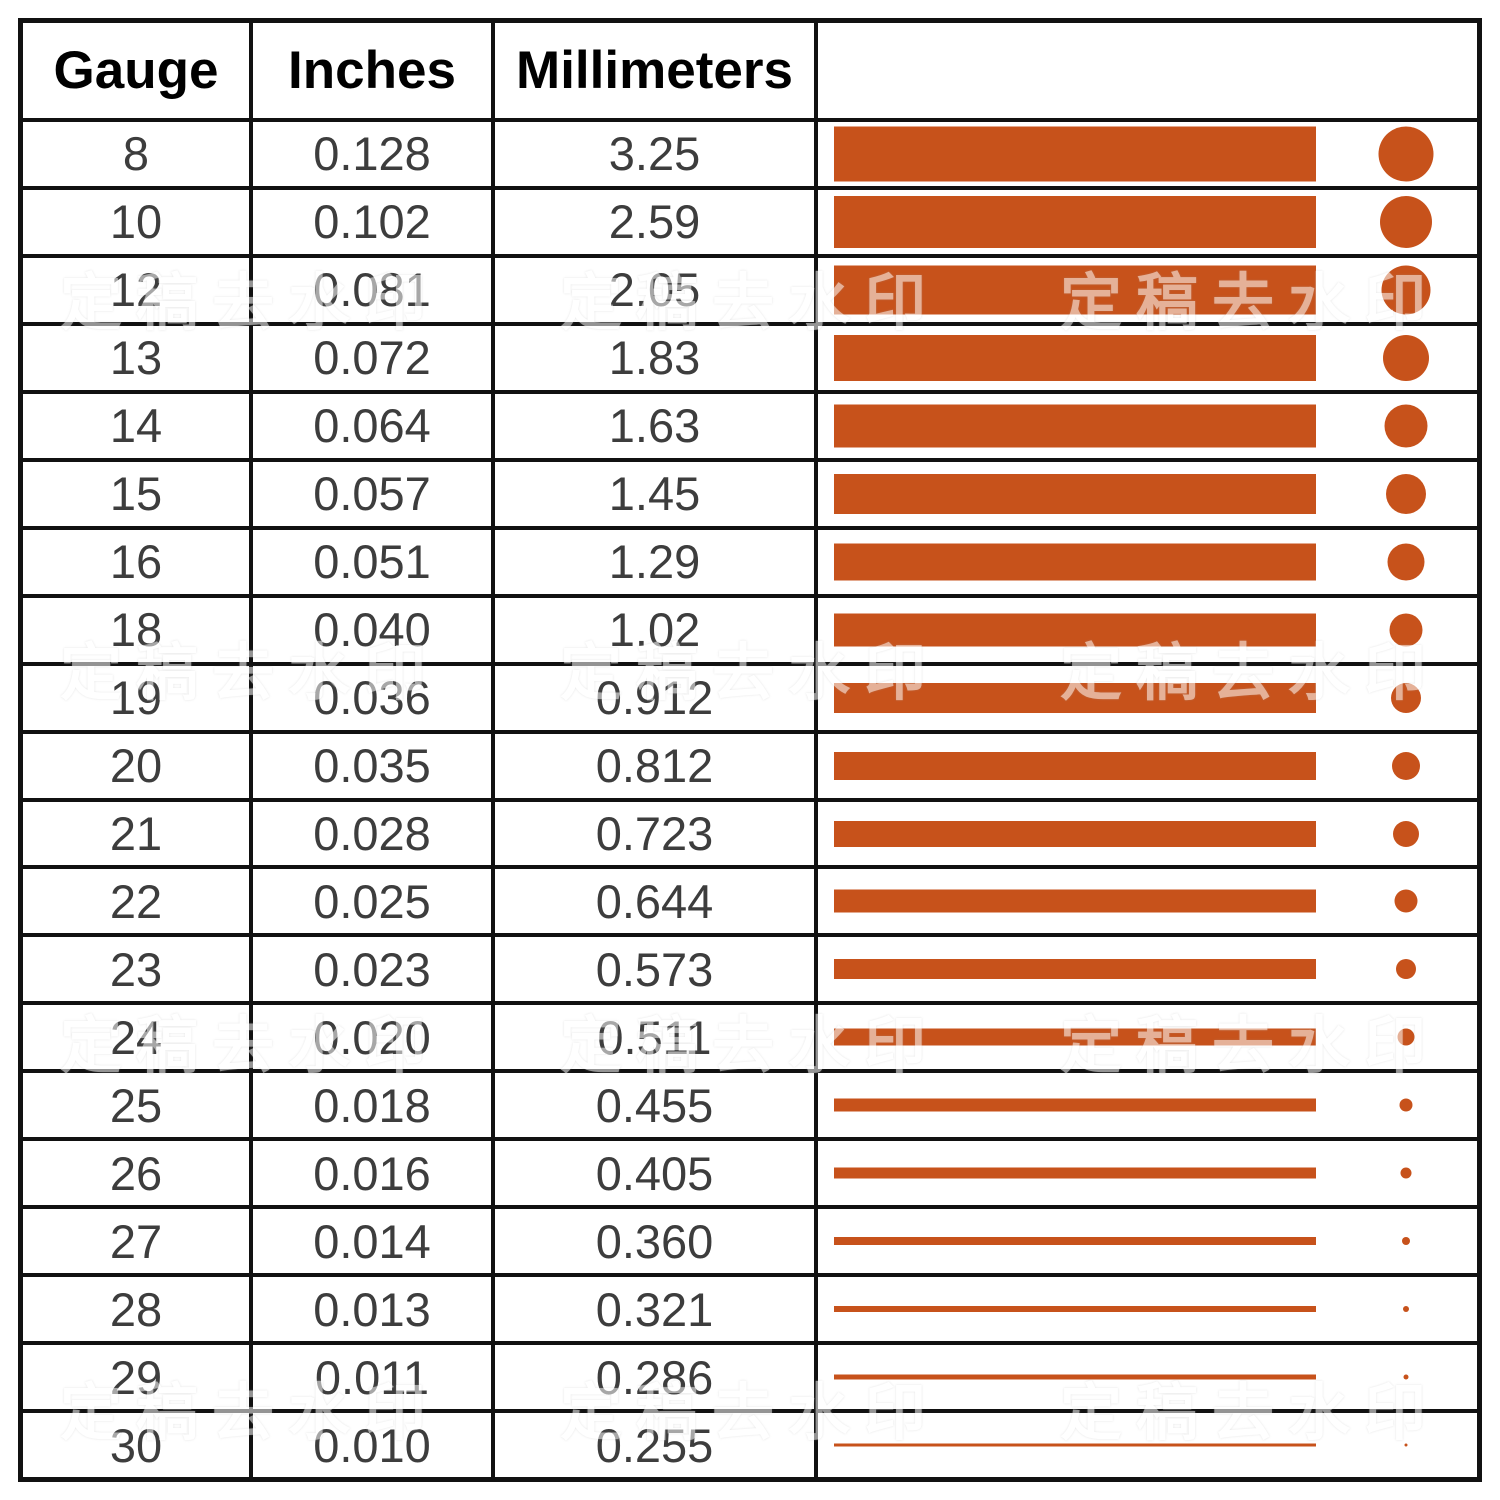 Image resolution: width=1500 pixels, height=1500 pixels. I want to click on inches-value: 0.102, so click(374, 221).